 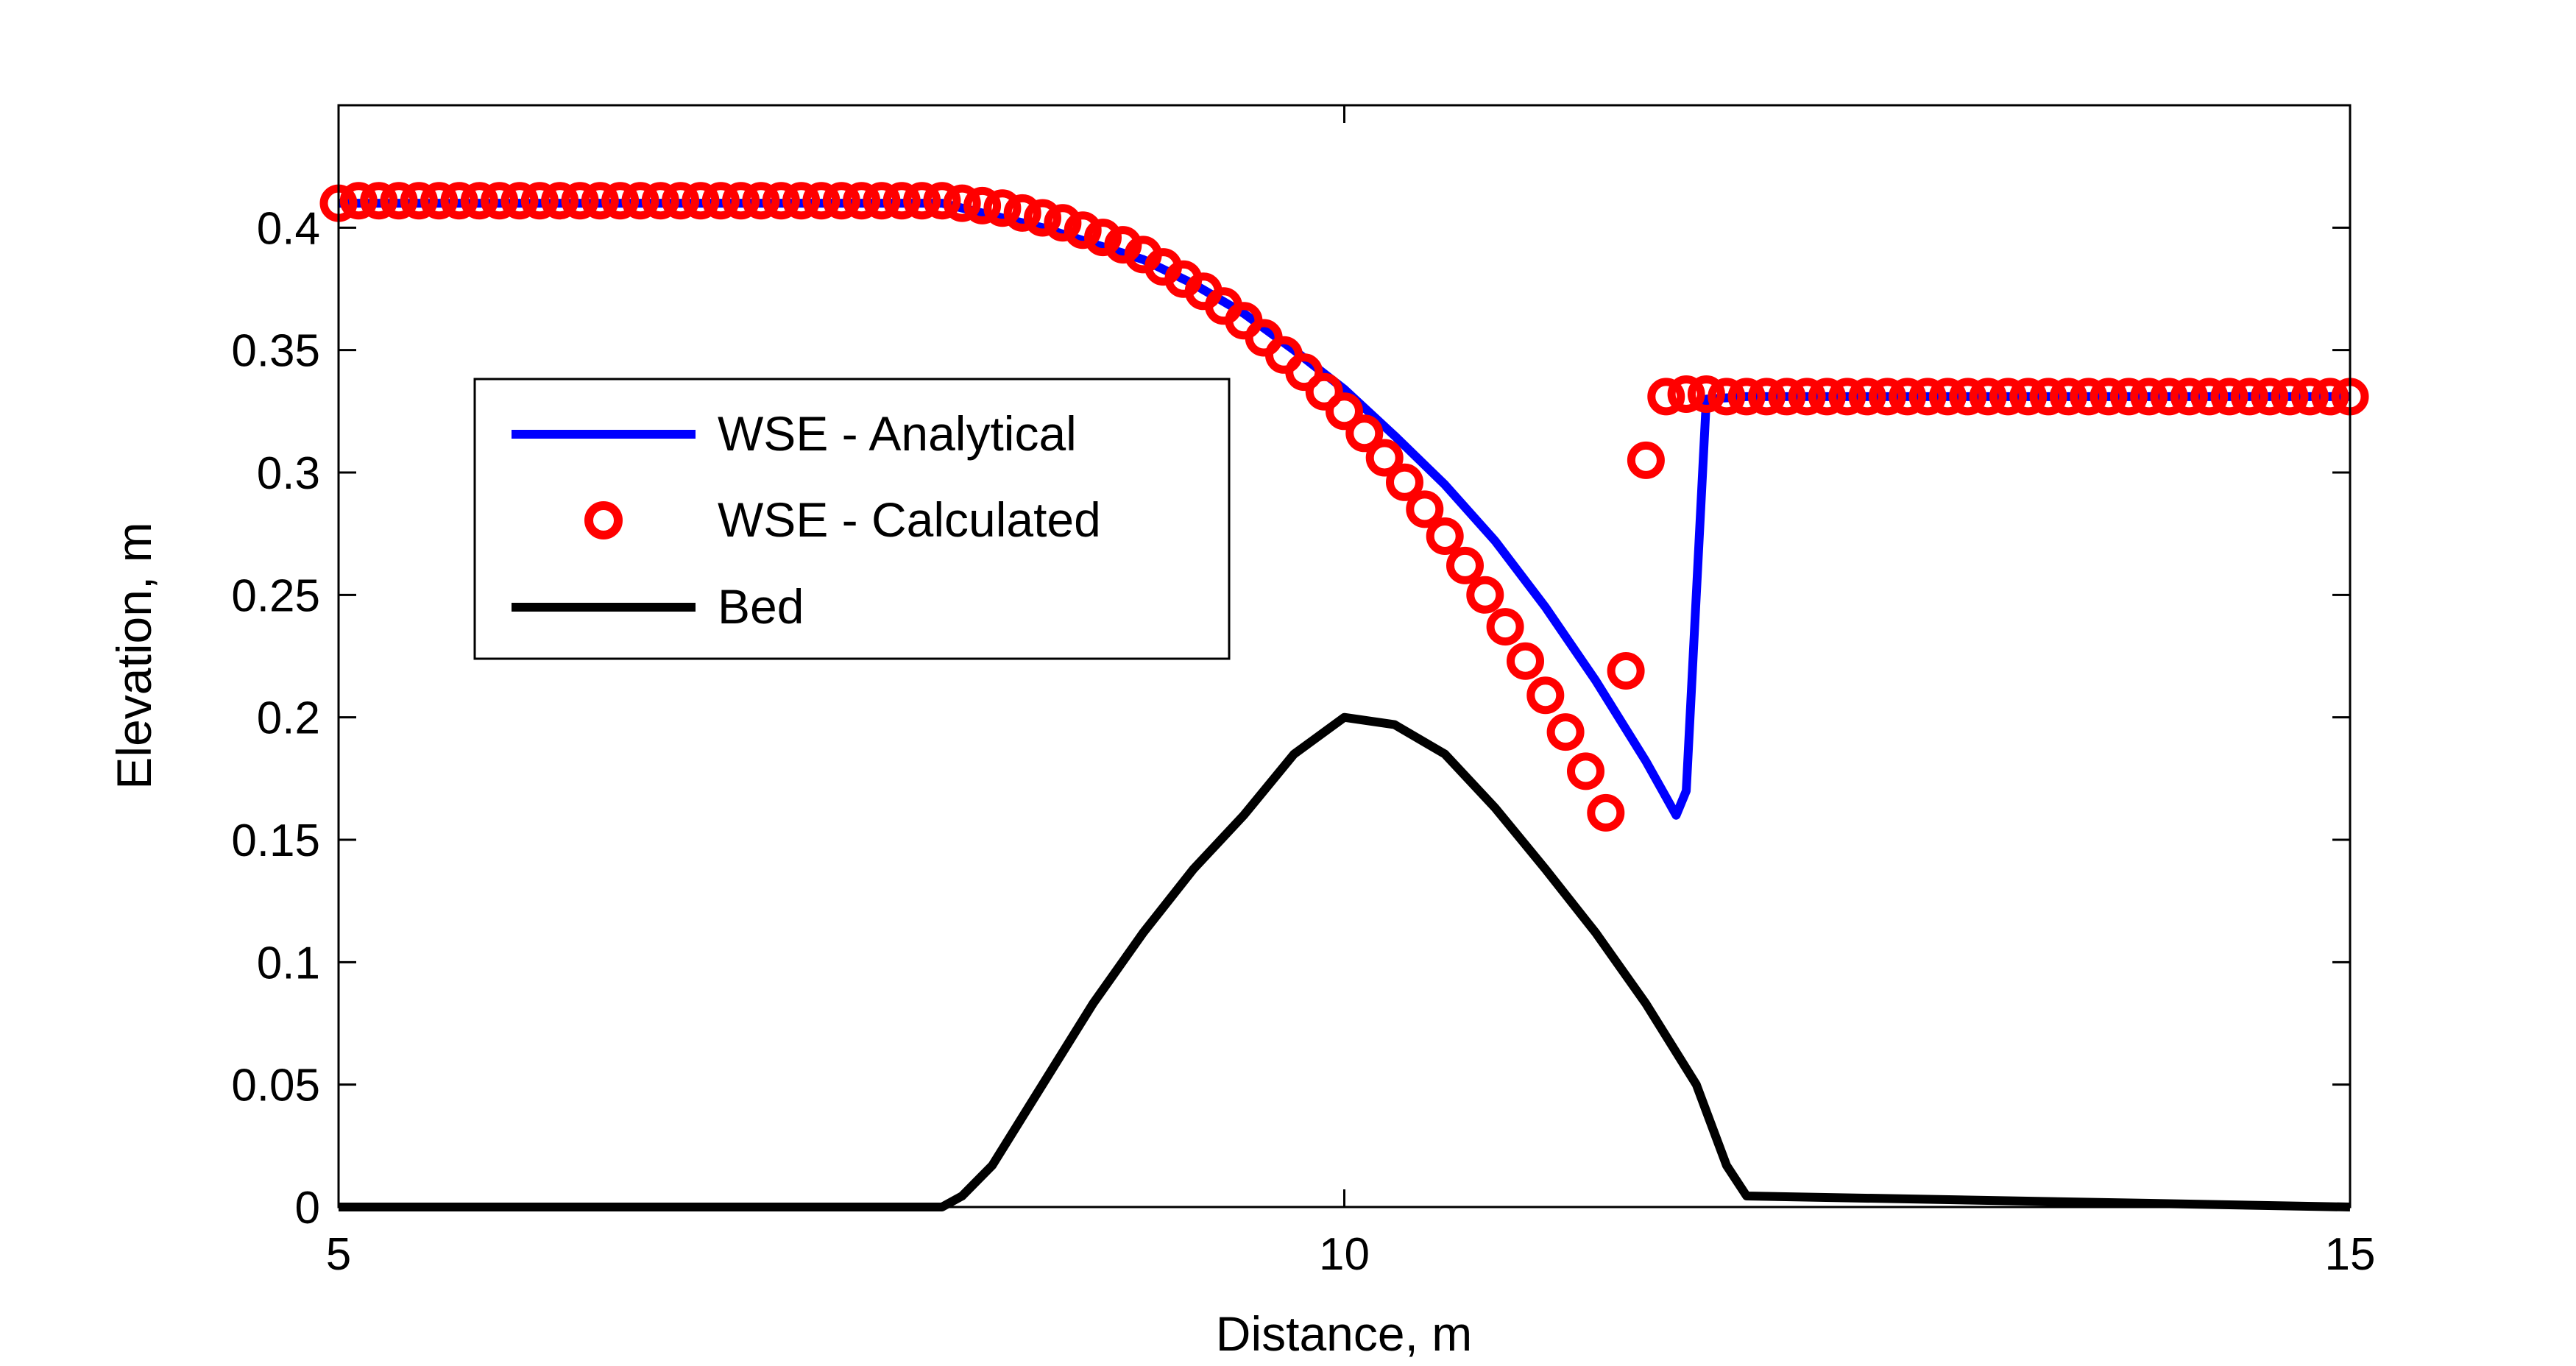 I want to click on y-tick-label: 0, so click(x=307, y=1209).